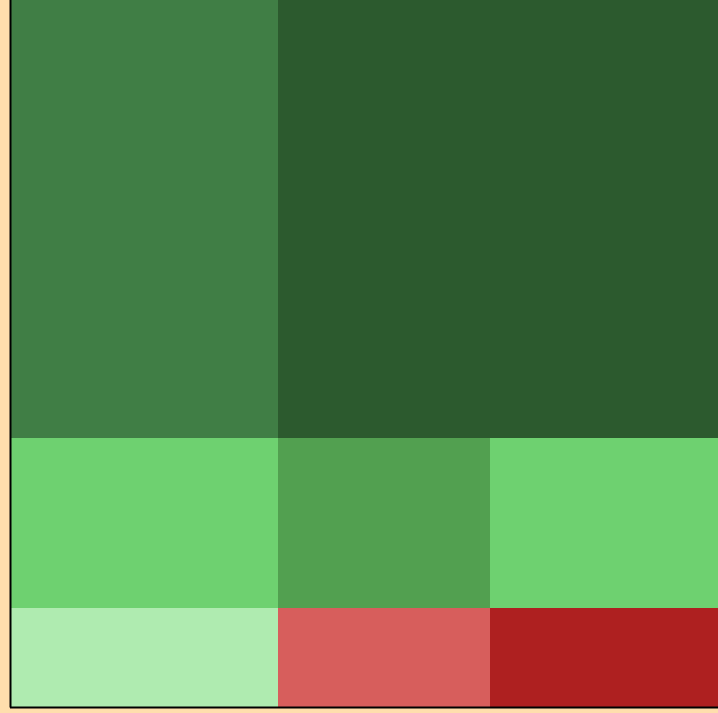 The height and width of the screenshot is (713, 718). I want to click on heatmap-cell-bottom-left, so click(144, 657).